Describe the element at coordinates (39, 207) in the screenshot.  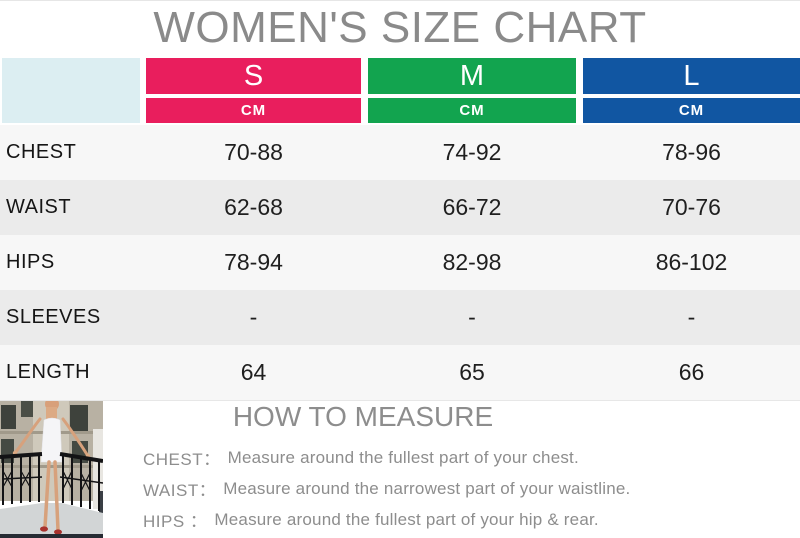
I see `row-label: WAIST` at that location.